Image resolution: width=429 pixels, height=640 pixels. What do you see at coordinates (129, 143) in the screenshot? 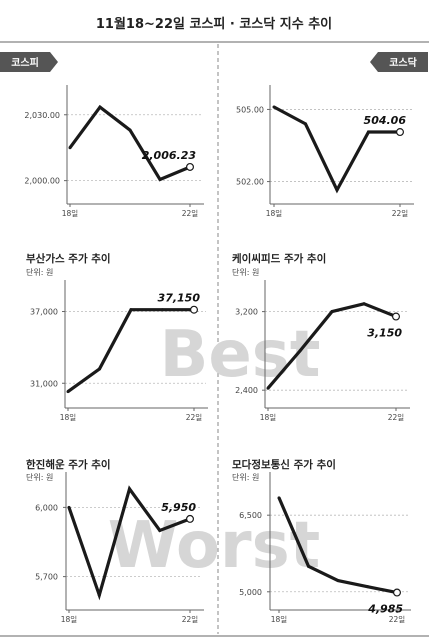
I see `series-line` at bounding box center [129, 143].